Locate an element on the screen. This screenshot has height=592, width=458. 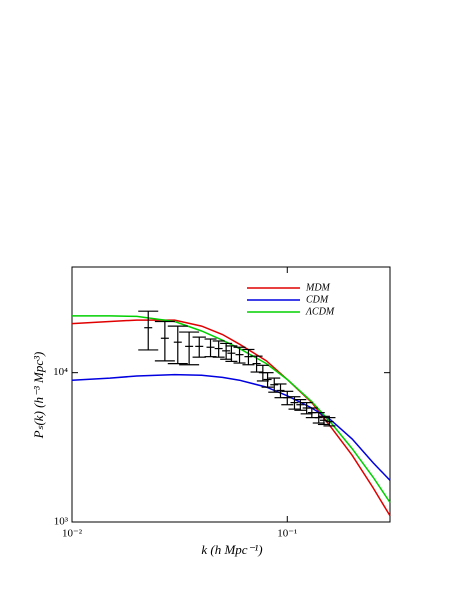
y-axis-label: Pₛ(k) (h⁻³ Mpc³) is located at coordinates (38, 396).